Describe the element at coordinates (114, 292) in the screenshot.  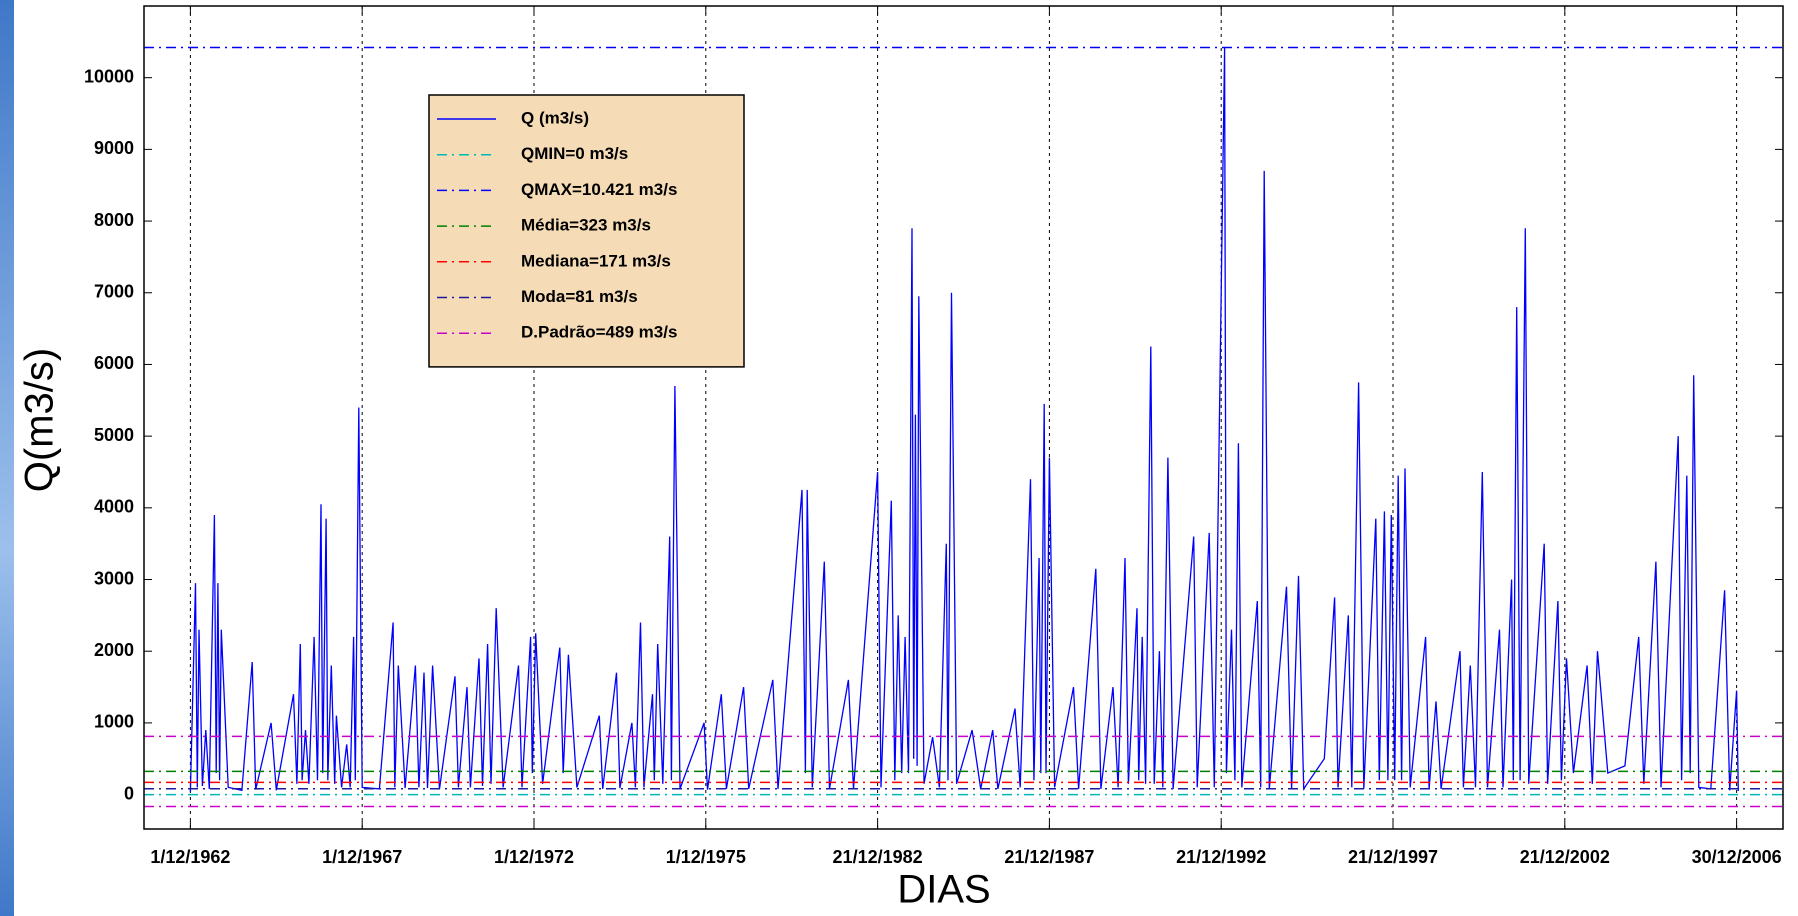
I see `y-tick-label: 7000` at that location.